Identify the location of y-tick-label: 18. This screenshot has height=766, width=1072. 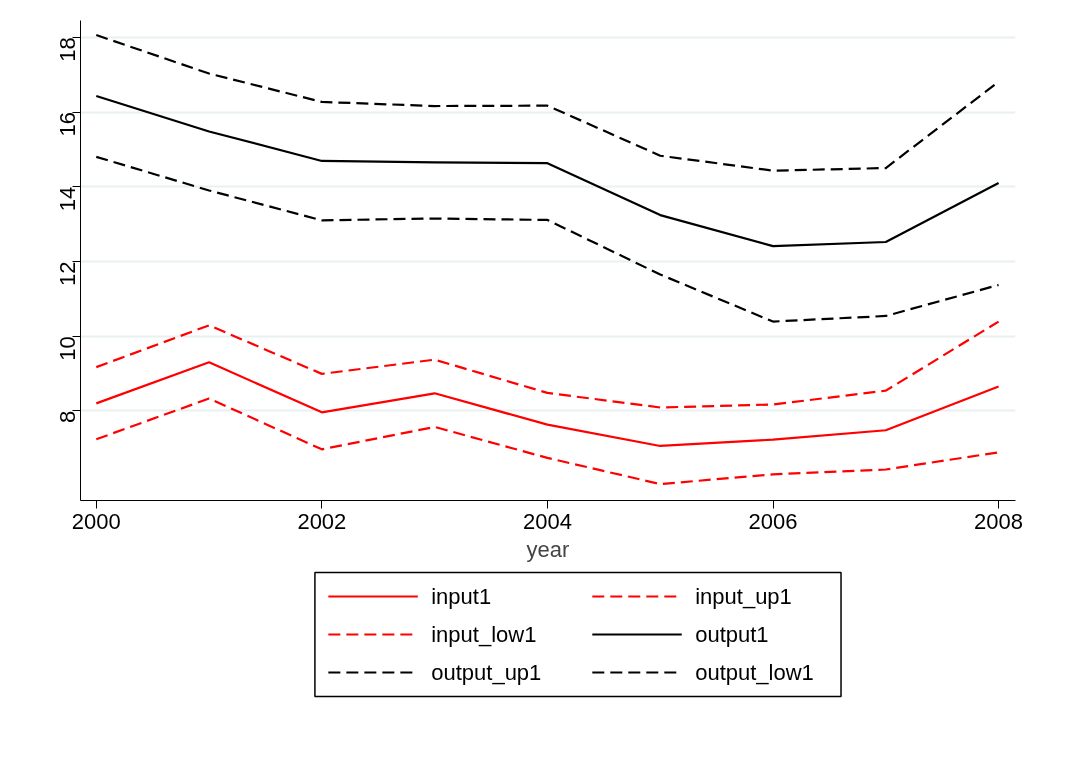
(67, 49).